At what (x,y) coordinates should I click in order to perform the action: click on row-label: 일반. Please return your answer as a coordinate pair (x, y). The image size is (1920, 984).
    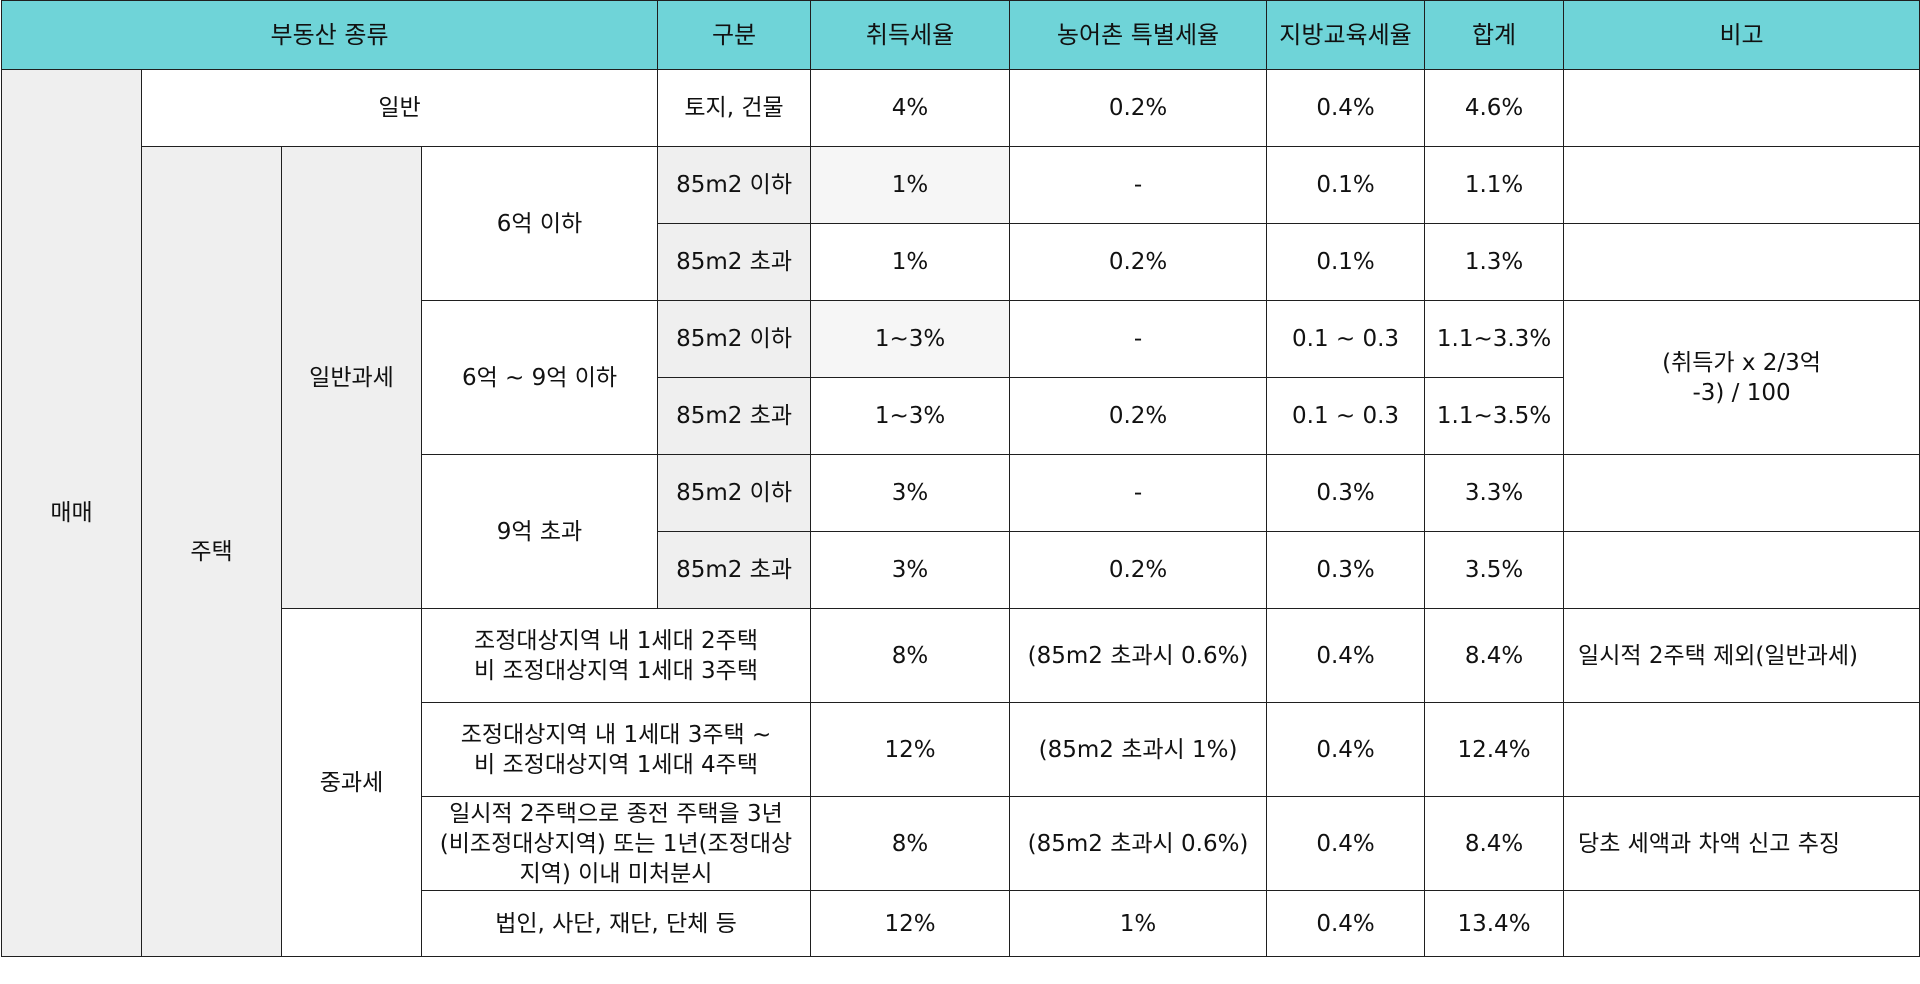
    Looking at the image, I should click on (399, 108).